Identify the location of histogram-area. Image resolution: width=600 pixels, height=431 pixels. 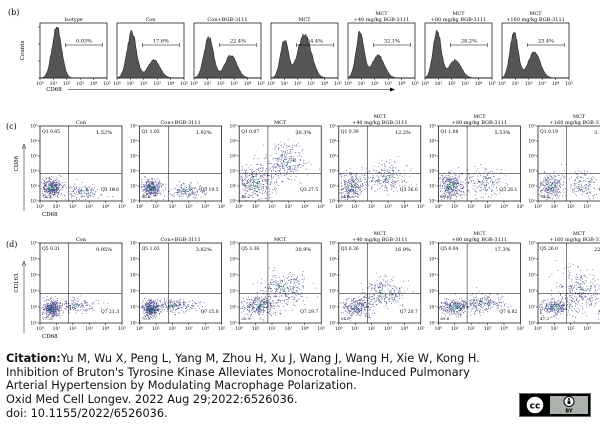
(458, 54).